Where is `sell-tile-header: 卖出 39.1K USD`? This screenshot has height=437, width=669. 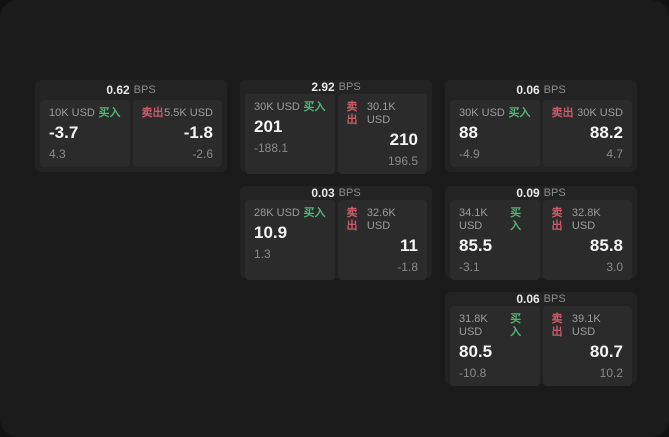
sell-tile-header: 卖出 39.1K USD is located at coordinates (588, 326).